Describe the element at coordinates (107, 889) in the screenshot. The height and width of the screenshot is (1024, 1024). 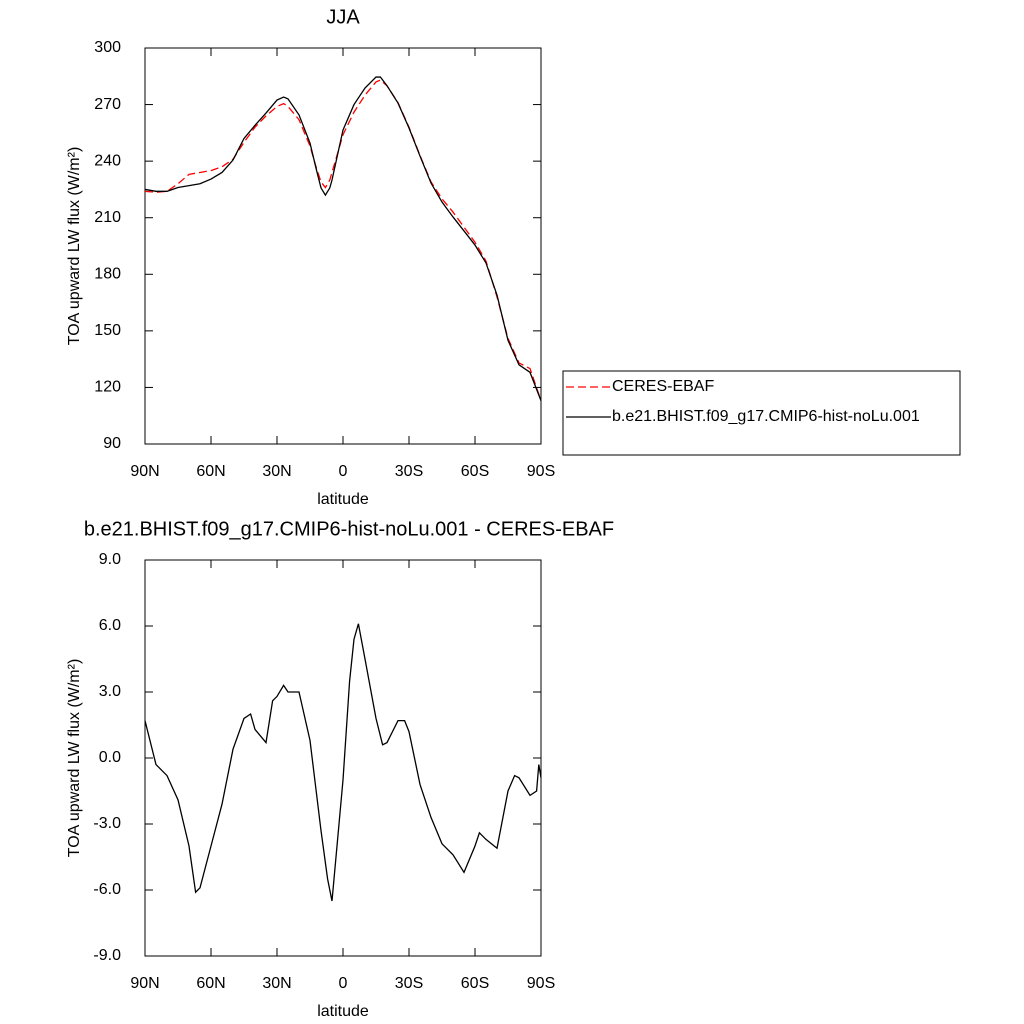
I see `y-tick-label: -6.0` at that location.